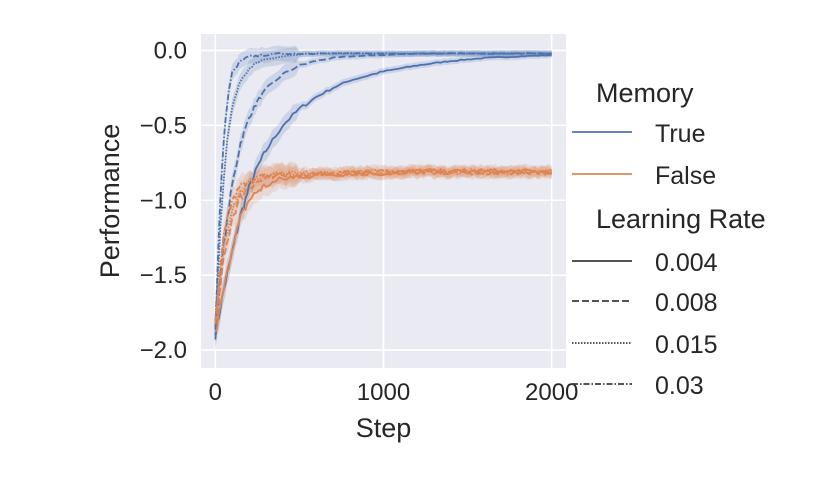  I want to click on legend-memory-title: Memory, so click(645, 93).